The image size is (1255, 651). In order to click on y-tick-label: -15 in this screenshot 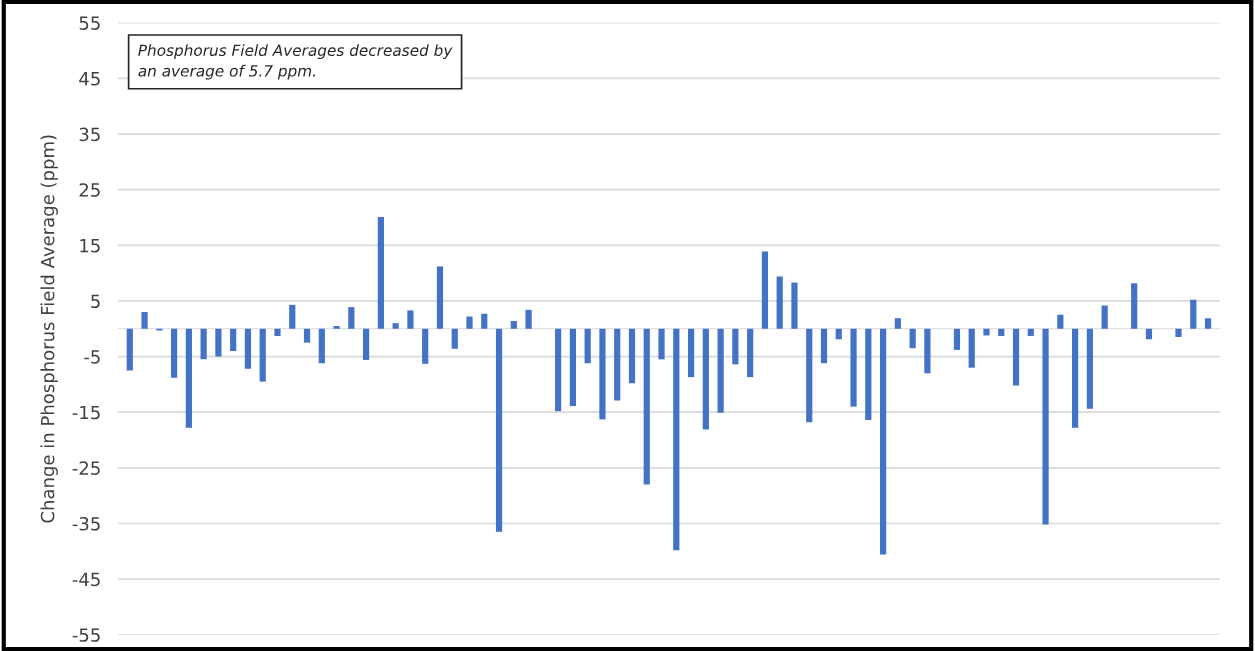, I will do `click(86, 412)`.